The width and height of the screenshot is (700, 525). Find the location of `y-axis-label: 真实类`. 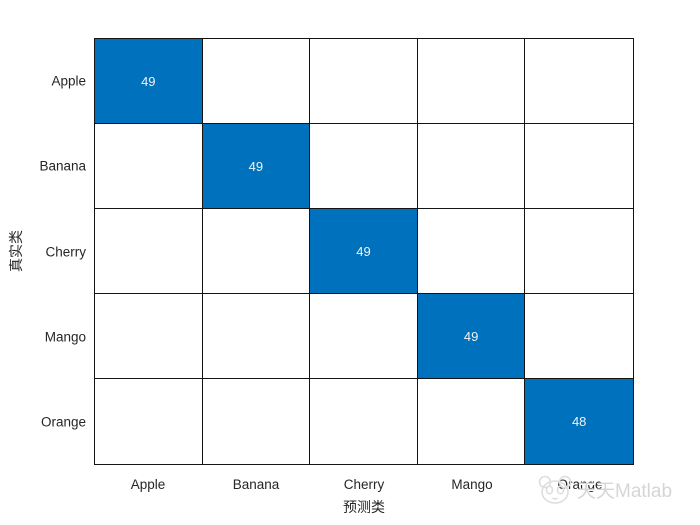

y-axis-label: 真实类 is located at coordinates (16, 251).